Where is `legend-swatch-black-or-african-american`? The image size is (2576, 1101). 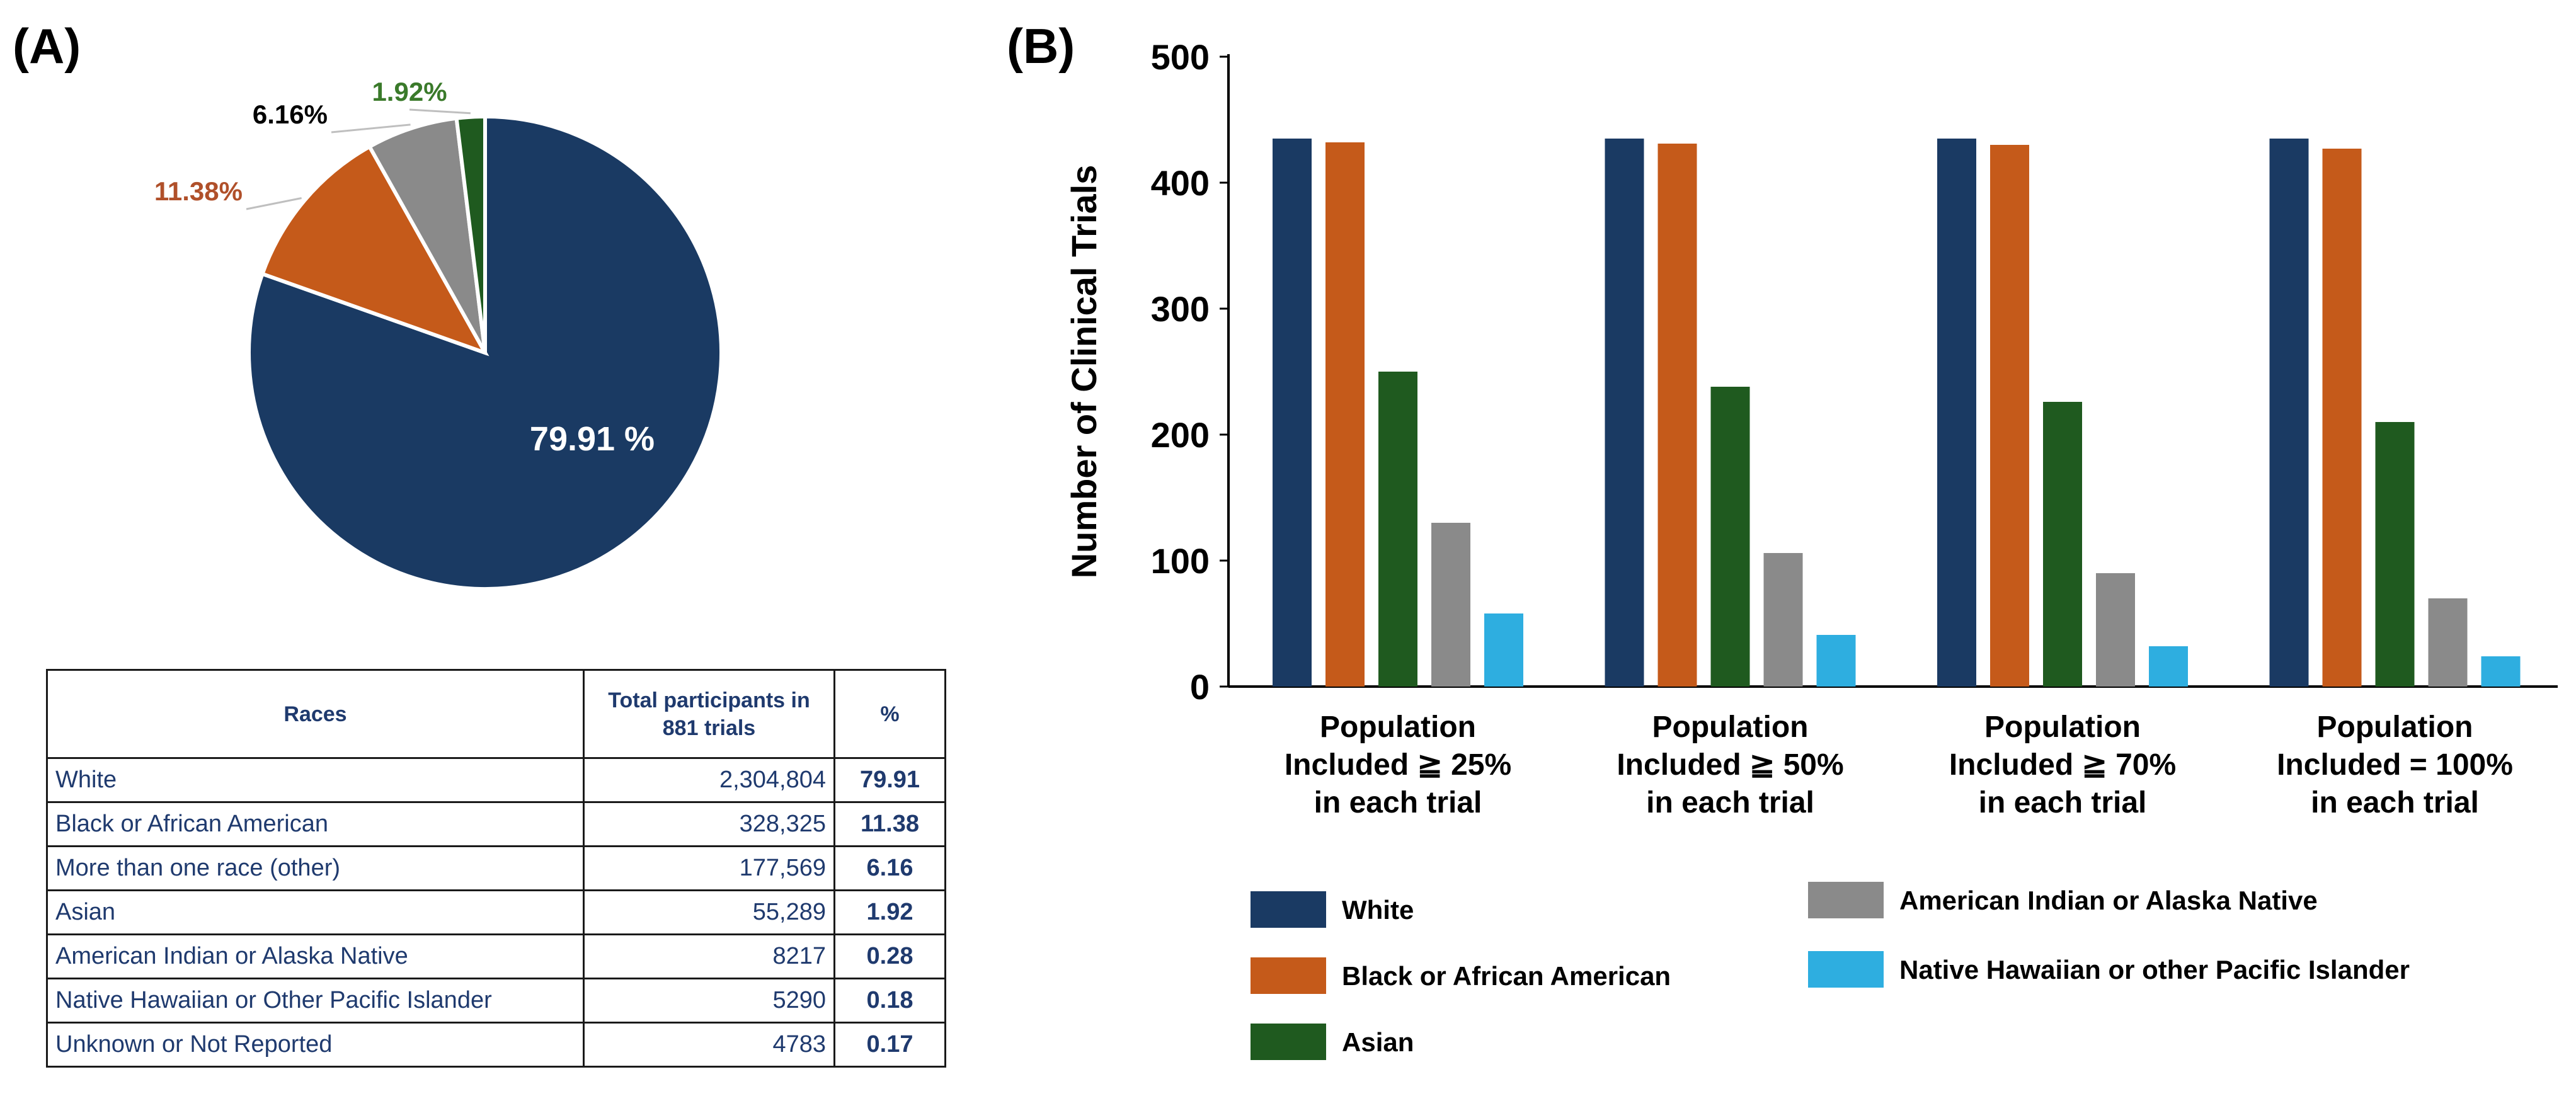
legend-swatch-black-or-african-american is located at coordinates (1289, 975).